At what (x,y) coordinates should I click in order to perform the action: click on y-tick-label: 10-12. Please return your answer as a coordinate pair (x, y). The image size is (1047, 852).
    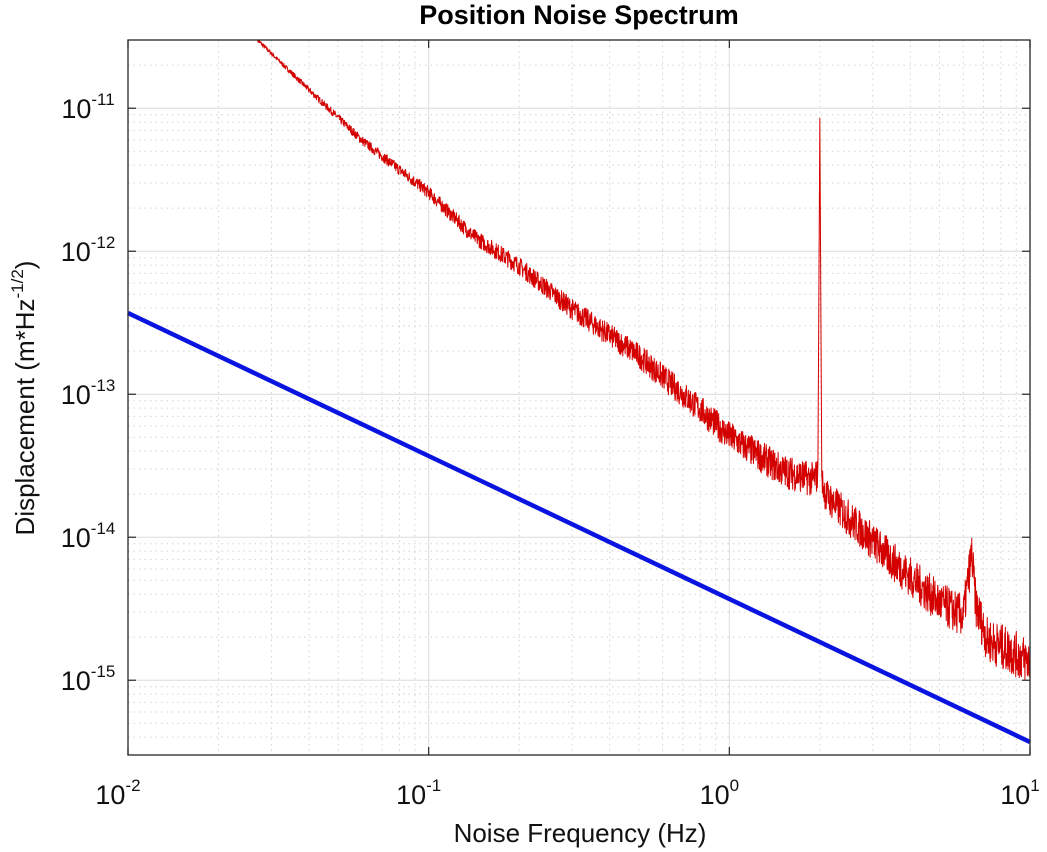
    Looking at the image, I should click on (88, 250).